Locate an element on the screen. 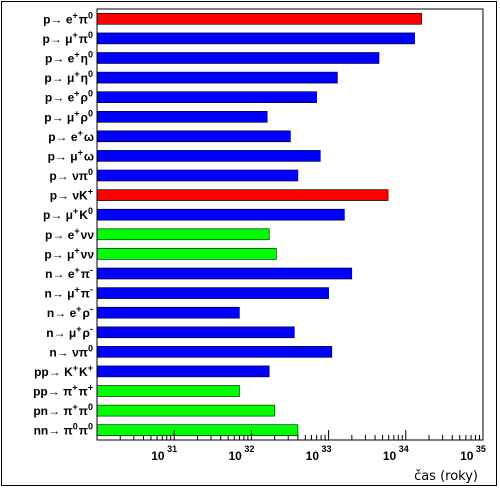  decay-label-19: pp→ π+ π+ is located at coordinates (63, 391).